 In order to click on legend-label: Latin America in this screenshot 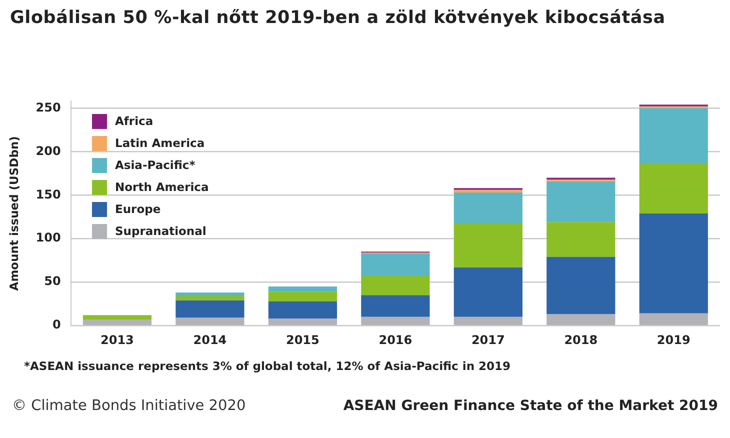, I will do `click(160, 143)`.